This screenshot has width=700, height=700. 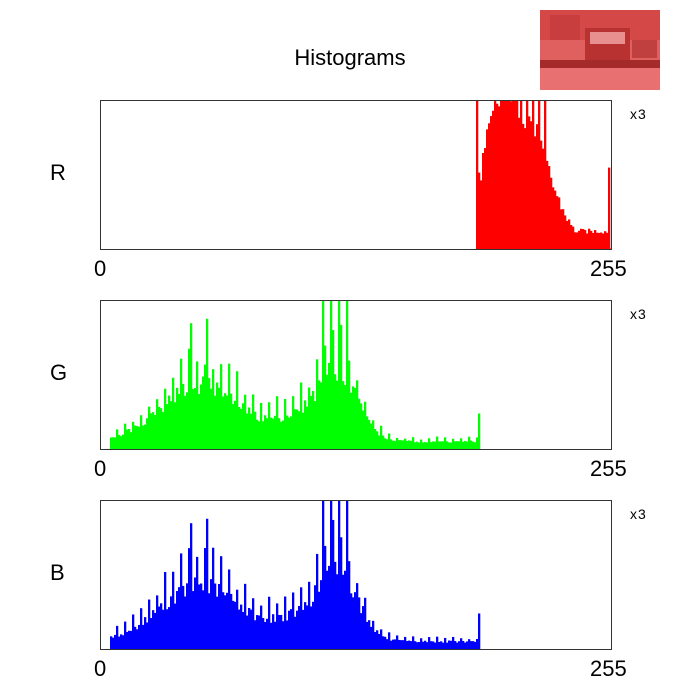 I want to click on channel-label-r: R, so click(x=58, y=172).